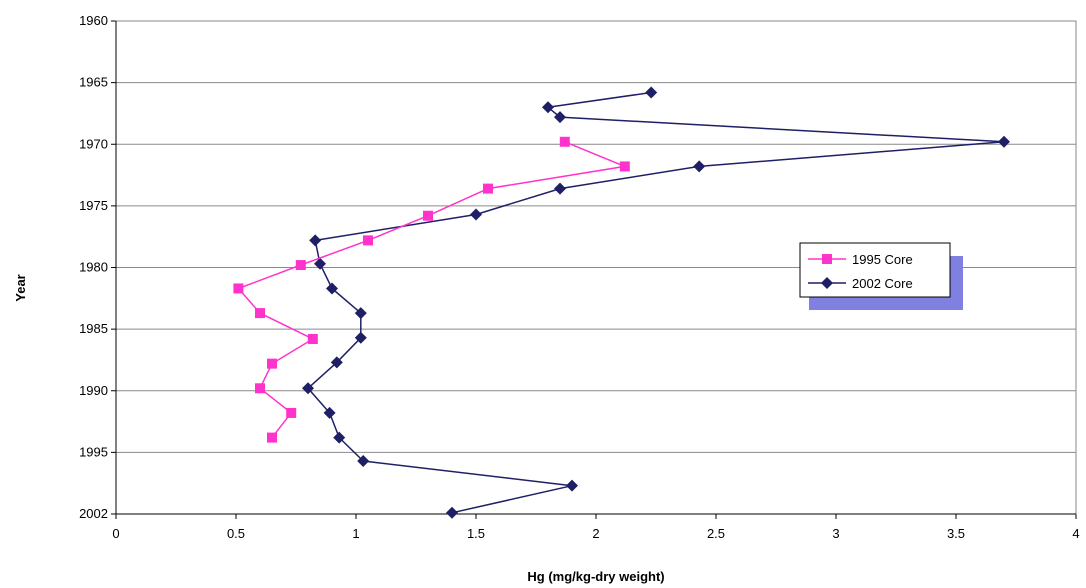 The height and width of the screenshot is (588, 1086). I want to click on y-tick-label: 1965, so click(93, 82).